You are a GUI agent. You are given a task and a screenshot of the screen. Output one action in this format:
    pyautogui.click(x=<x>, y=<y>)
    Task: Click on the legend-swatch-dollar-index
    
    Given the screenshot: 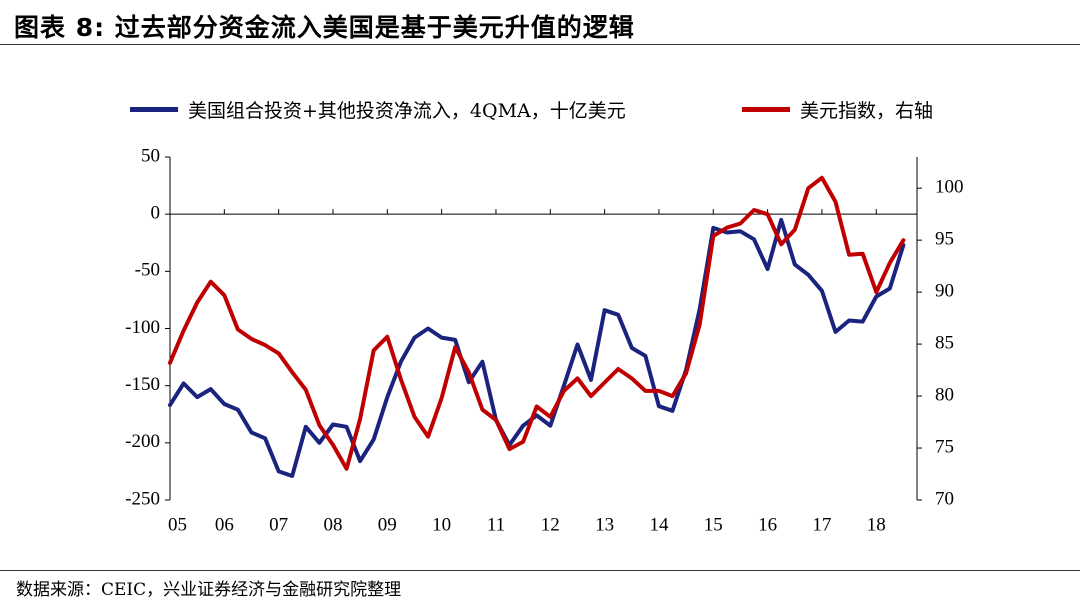 What is the action you would take?
    pyautogui.click(x=766, y=109)
    